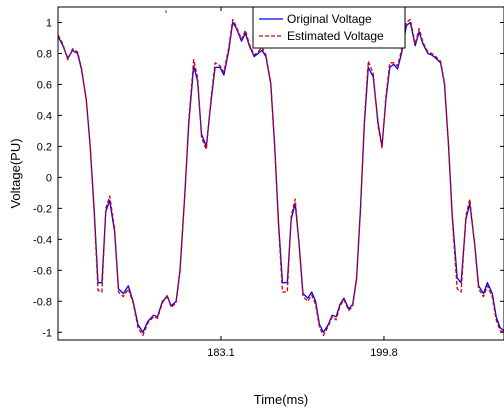 This screenshot has width=504, height=409. What do you see at coordinates (384, 353) in the screenshot?
I see `x-tick-label: 199.8` at bounding box center [384, 353].